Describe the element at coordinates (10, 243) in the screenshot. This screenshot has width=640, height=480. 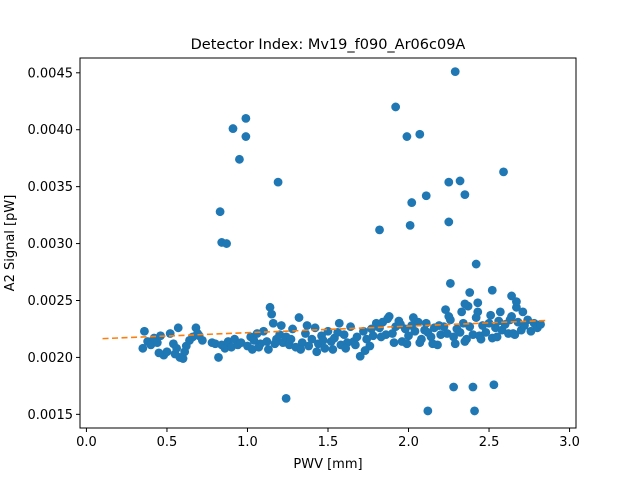
I see `y-axis-label: A2 Signal [pW]` at that location.